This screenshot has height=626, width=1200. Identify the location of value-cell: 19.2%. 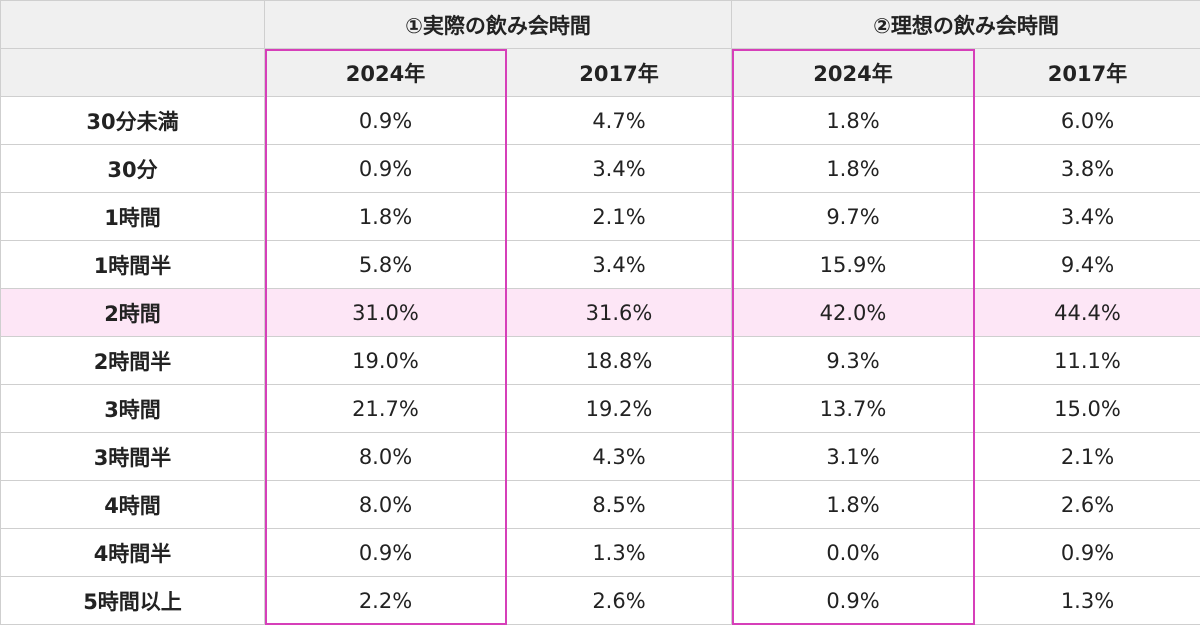
(619, 408).